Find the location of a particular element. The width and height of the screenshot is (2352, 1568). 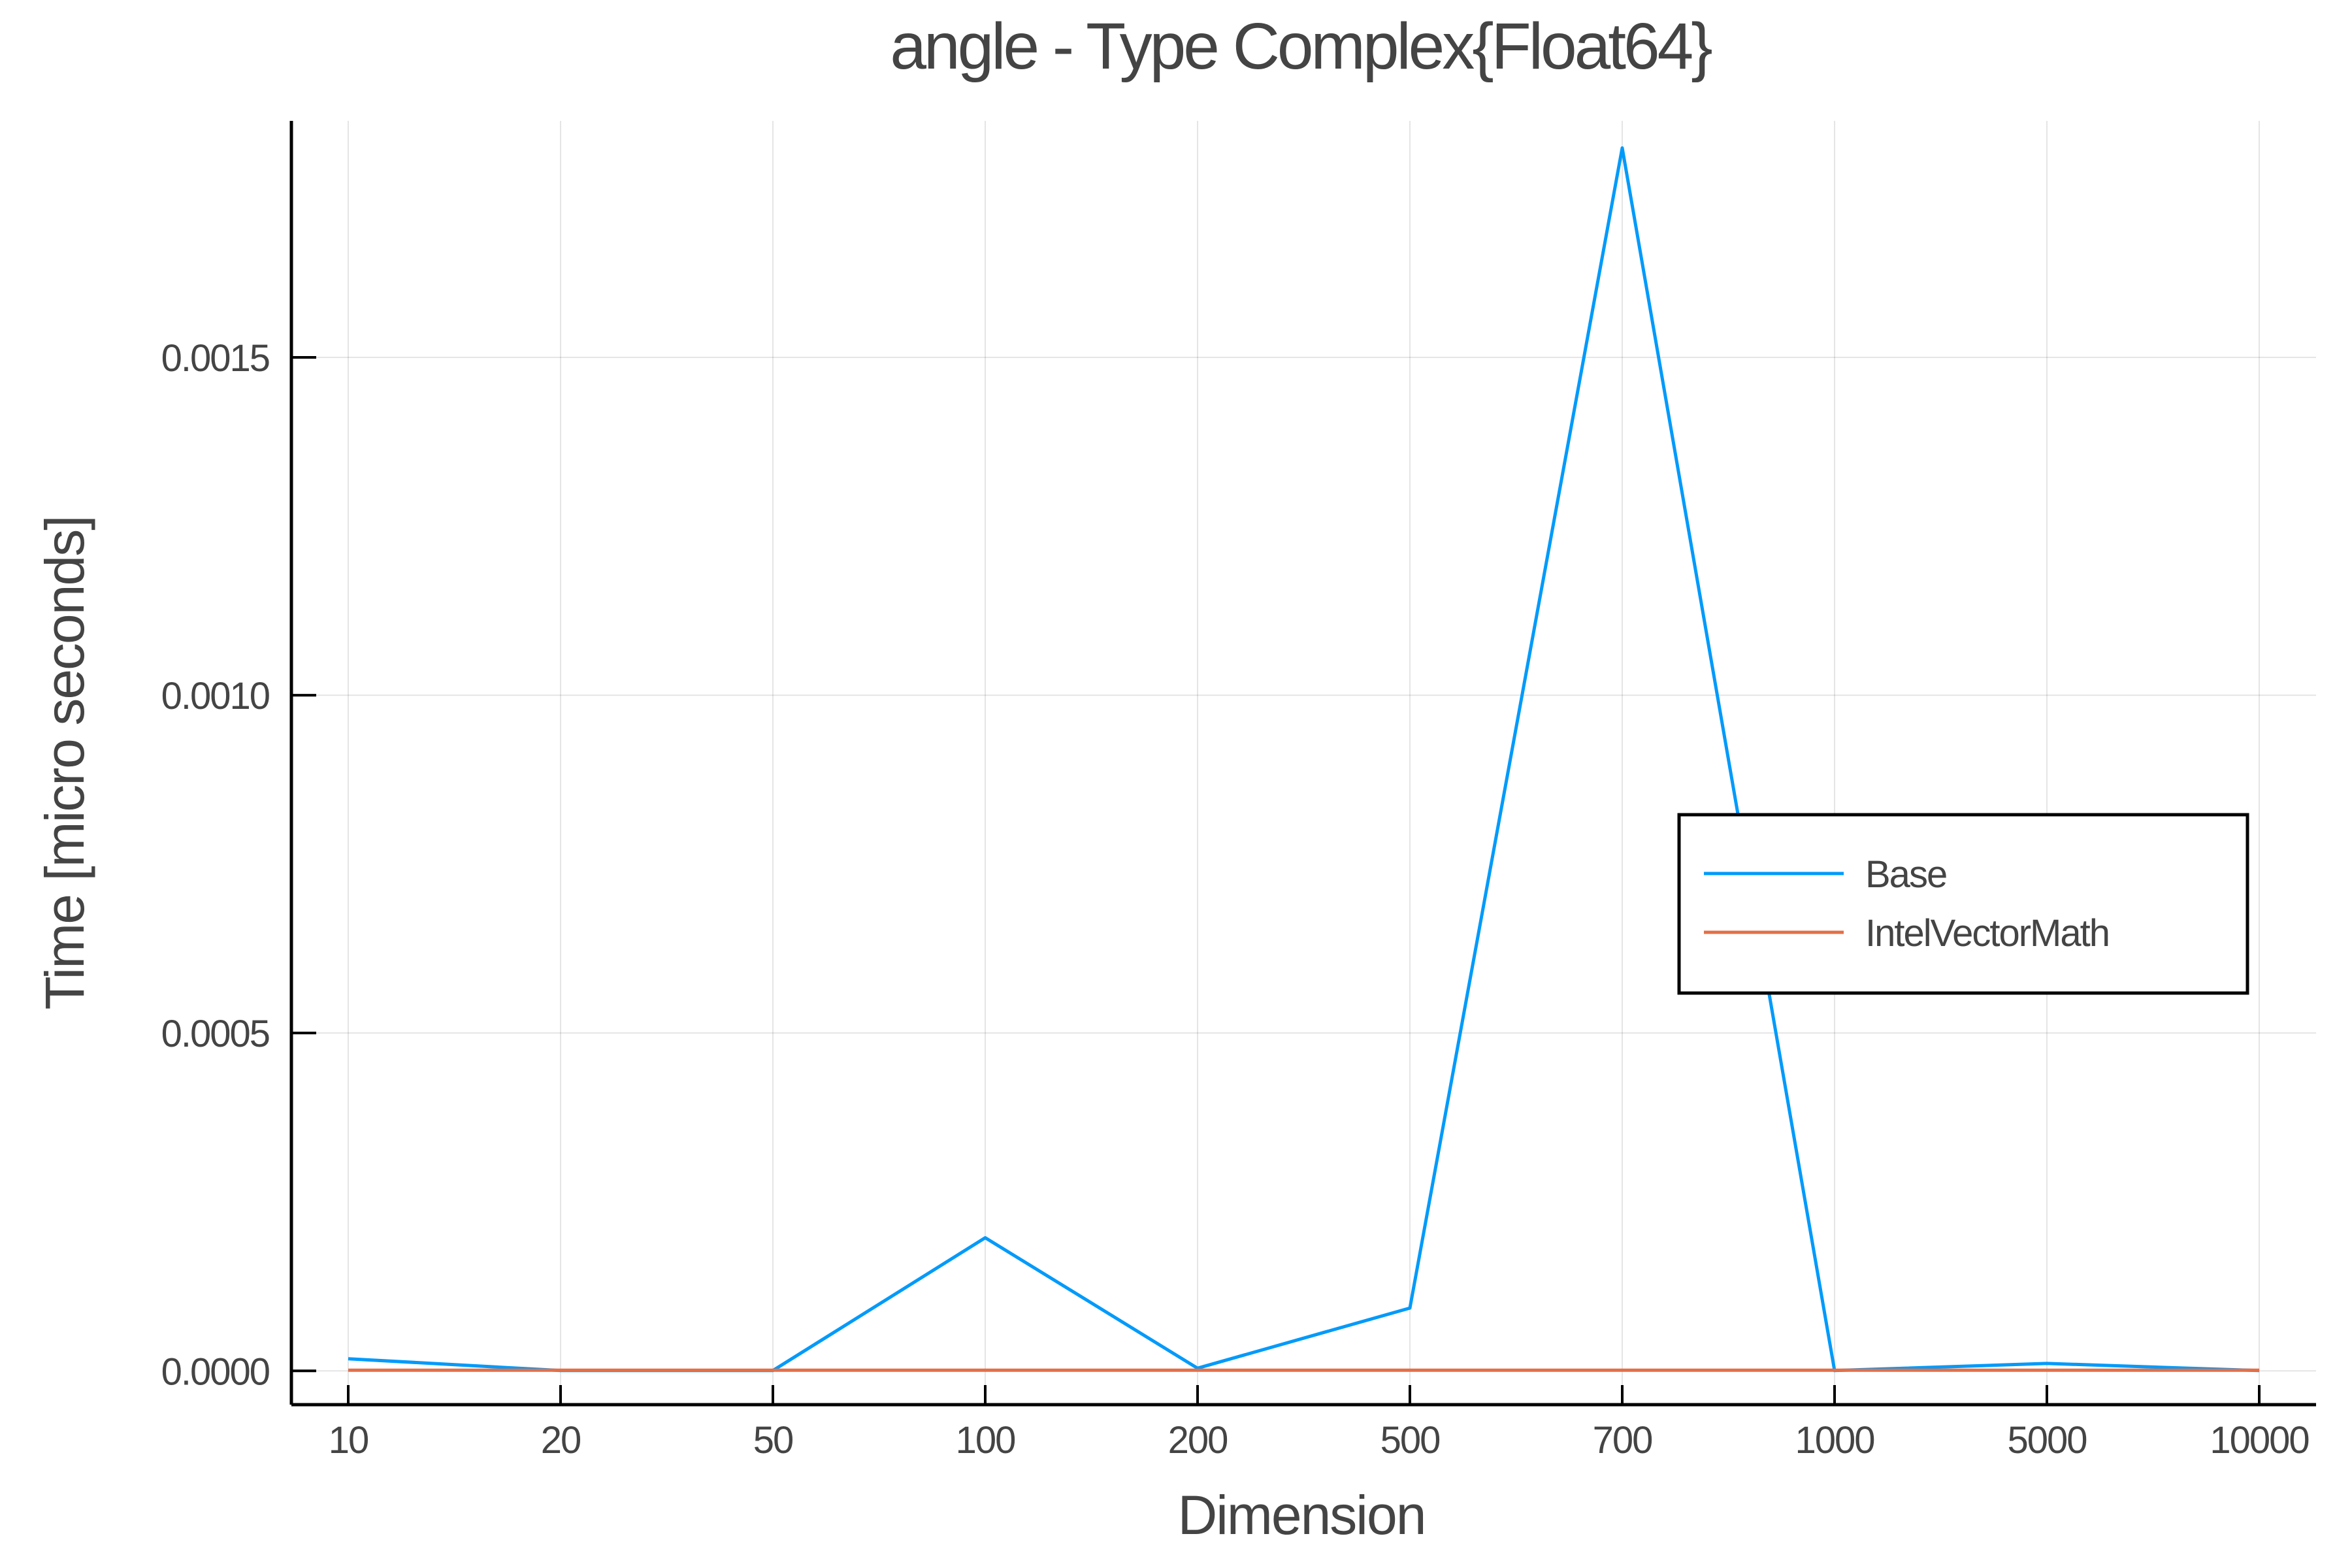

legend-label-base: Base is located at coordinates (1905, 874).